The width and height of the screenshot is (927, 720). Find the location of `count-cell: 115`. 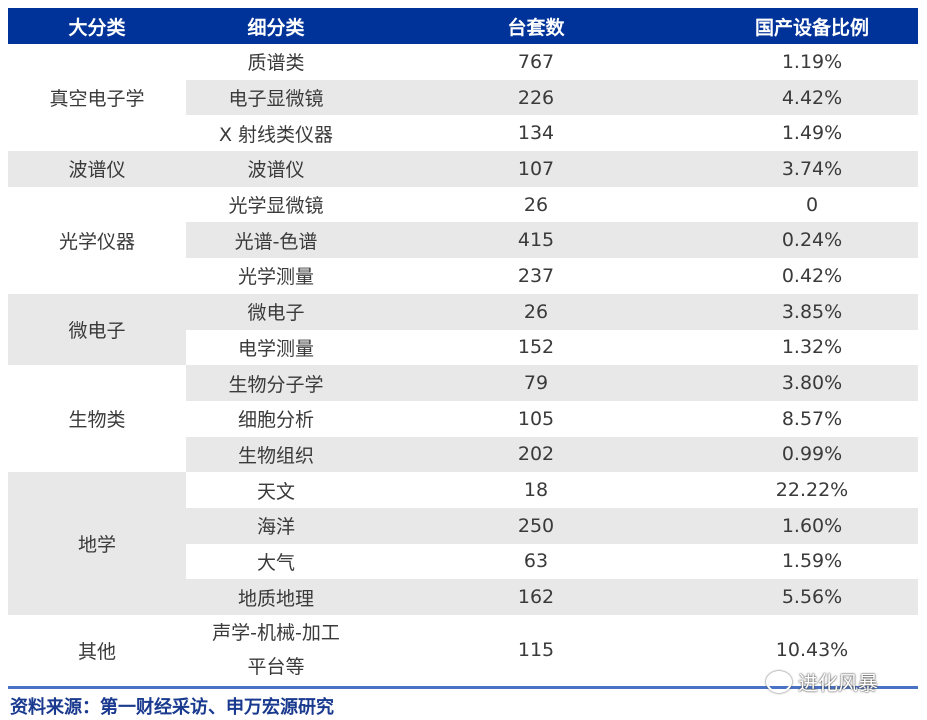

count-cell: 115 is located at coordinates (536, 650).